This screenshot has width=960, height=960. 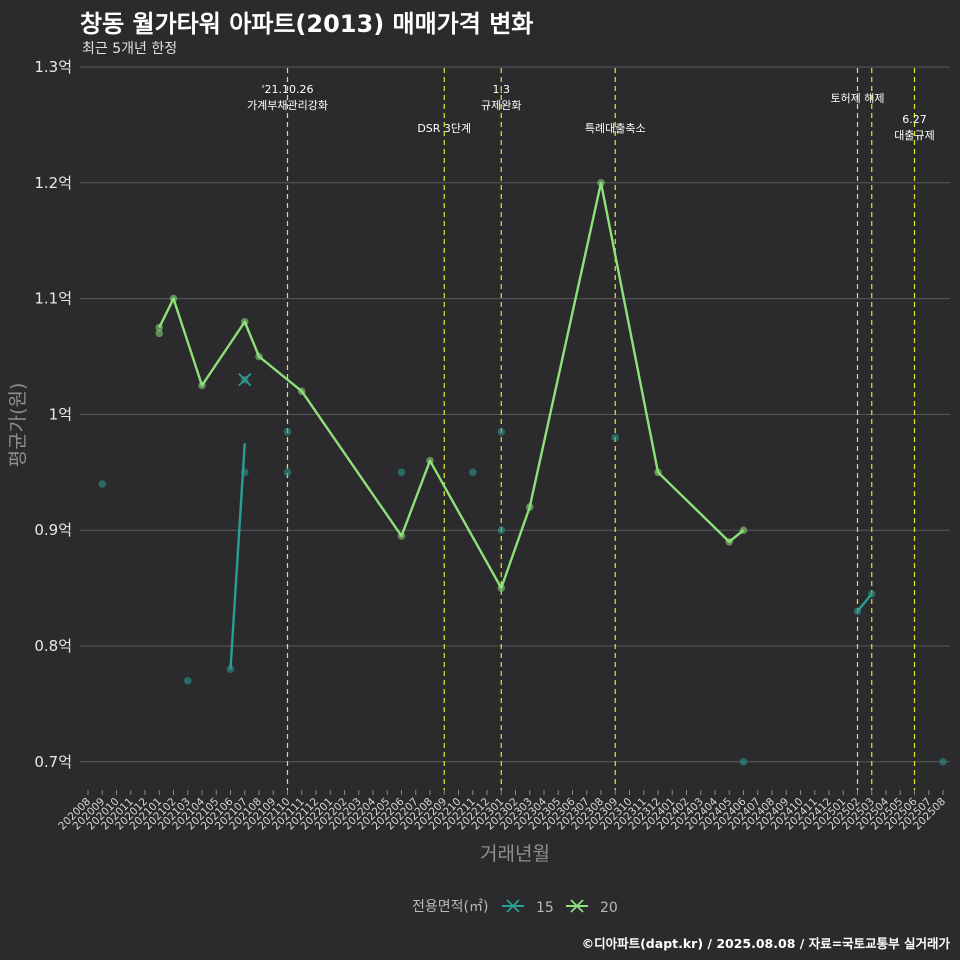 I want to click on chart-subtitle: 최근 5개년 한정, so click(x=130, y=49).